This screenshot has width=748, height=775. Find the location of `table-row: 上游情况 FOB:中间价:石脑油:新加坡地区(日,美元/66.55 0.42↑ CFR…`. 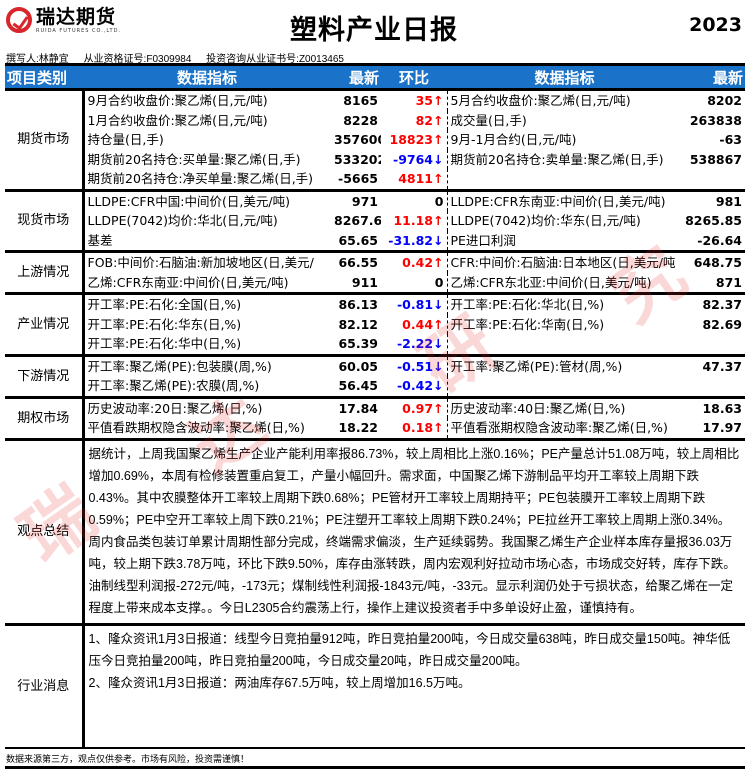

table-row: 上游情况 FOB:中间价:石脑油:新加坡地区(日,美元/66.55 0.42↑ CFR… is located at coordinates (375, 272).